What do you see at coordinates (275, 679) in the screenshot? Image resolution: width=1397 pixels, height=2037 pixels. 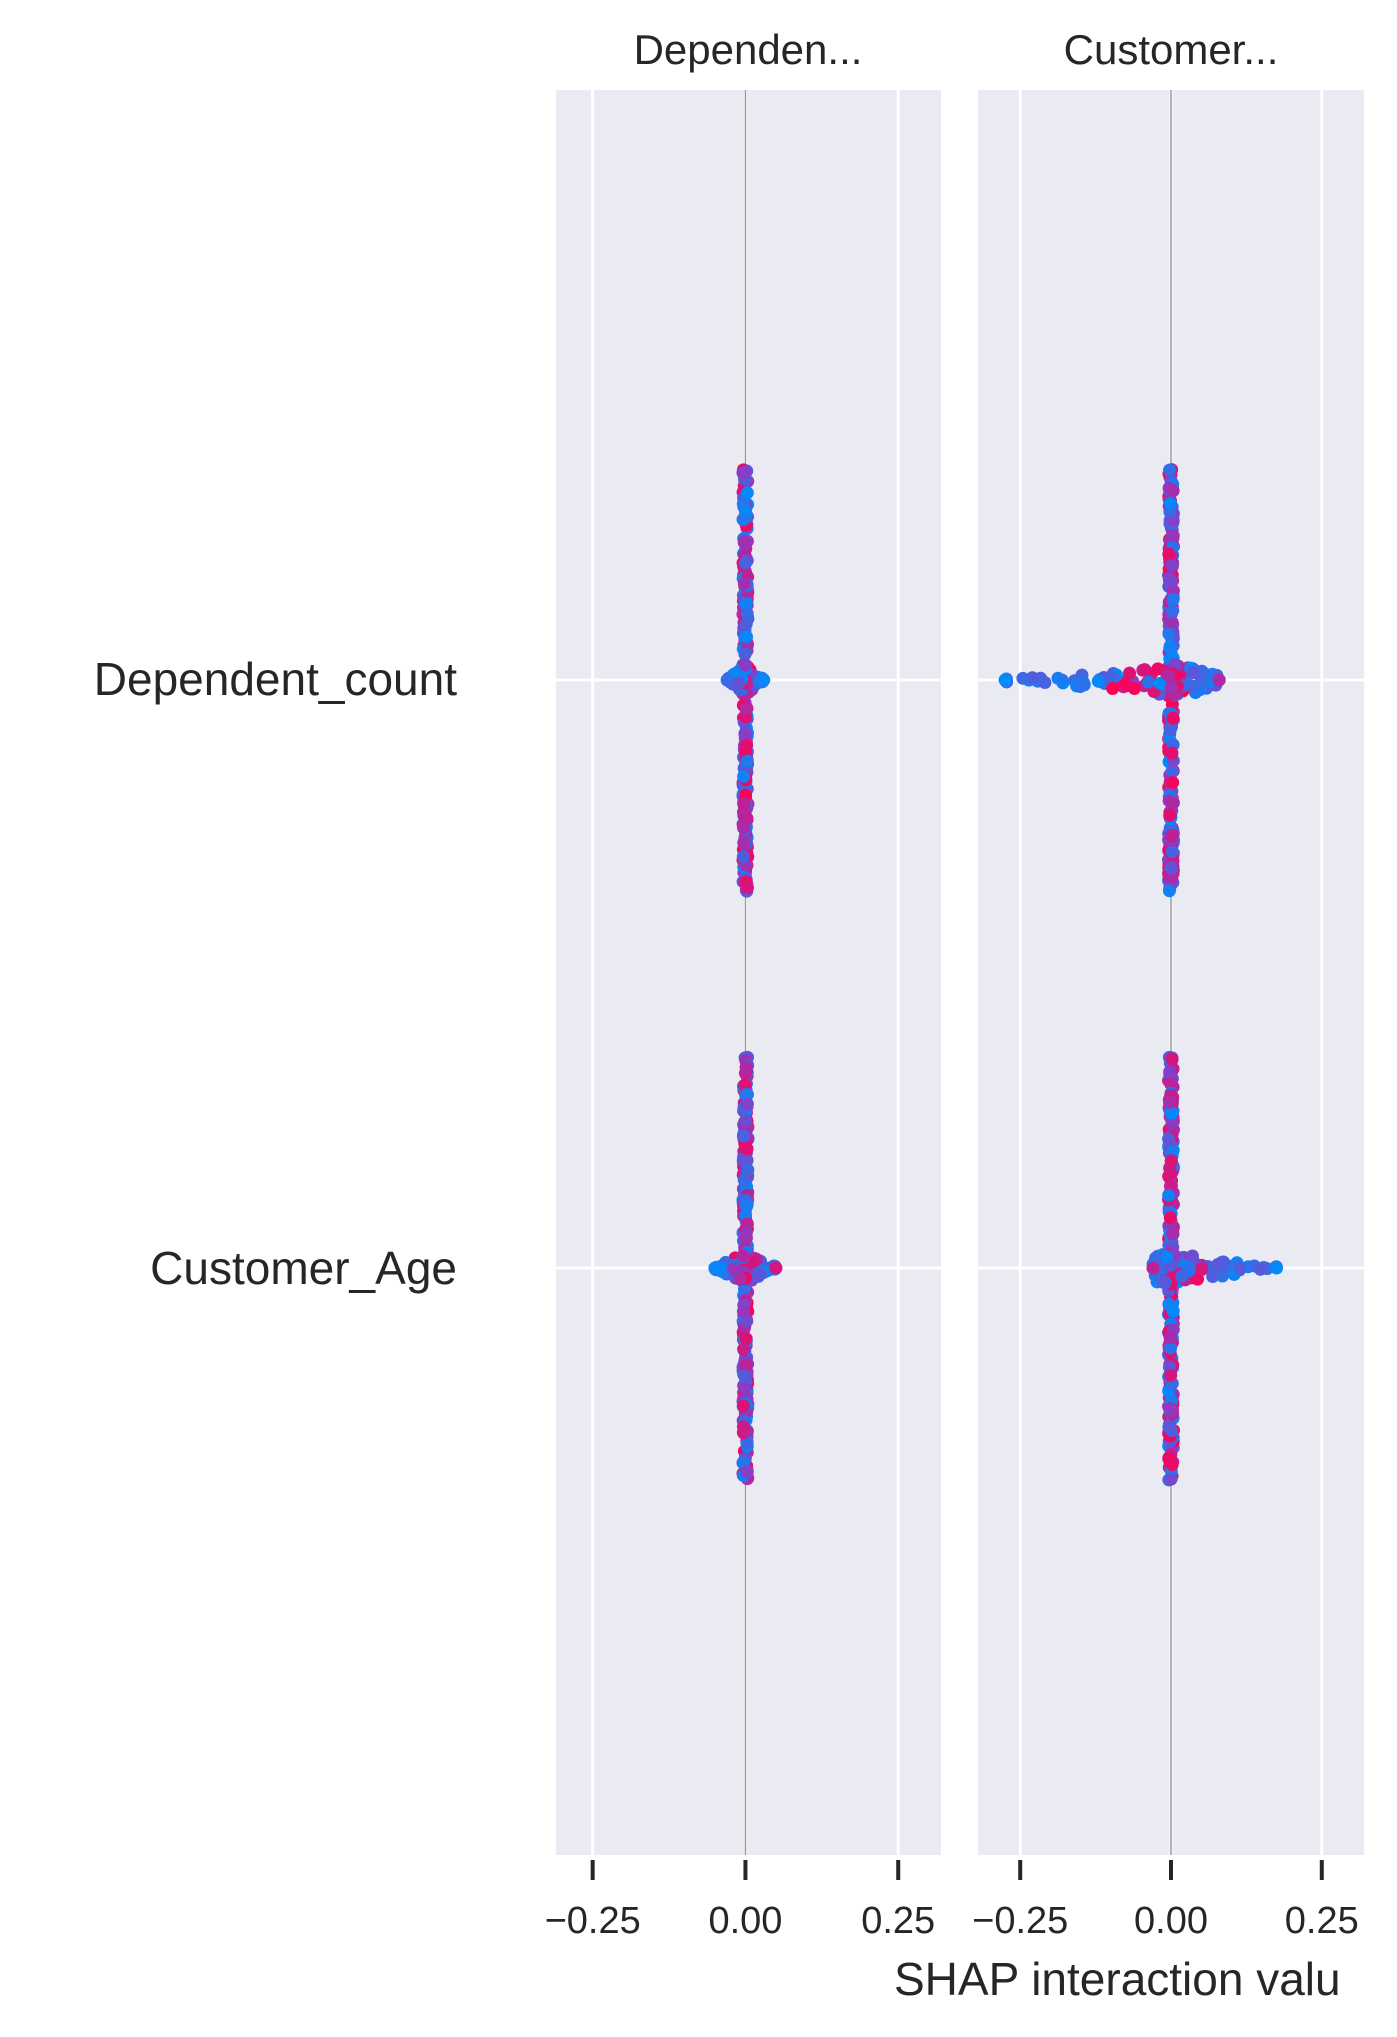 I see `feature-label-dependent-count: Dependent_count` at bounding box center [275, 679].